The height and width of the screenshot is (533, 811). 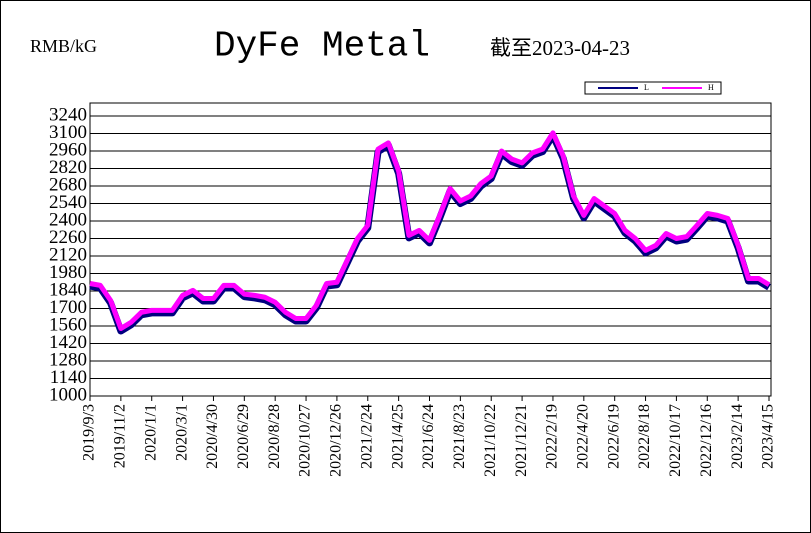 I want to click on y-tick-label: 2120, so click(x=68, y=254).